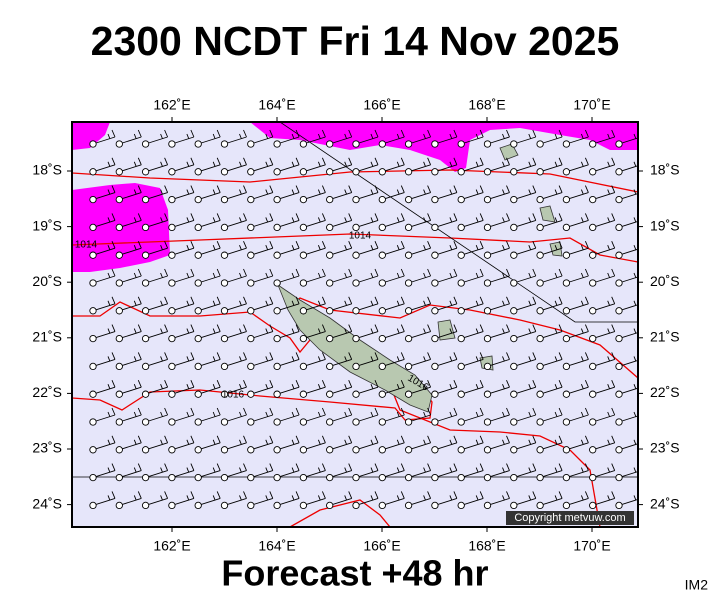 This screenshot has height=600, width=711. Describe the element at coordinates (47, 392) in the screenshot. I see `lat-label: 22˚S` at that location.